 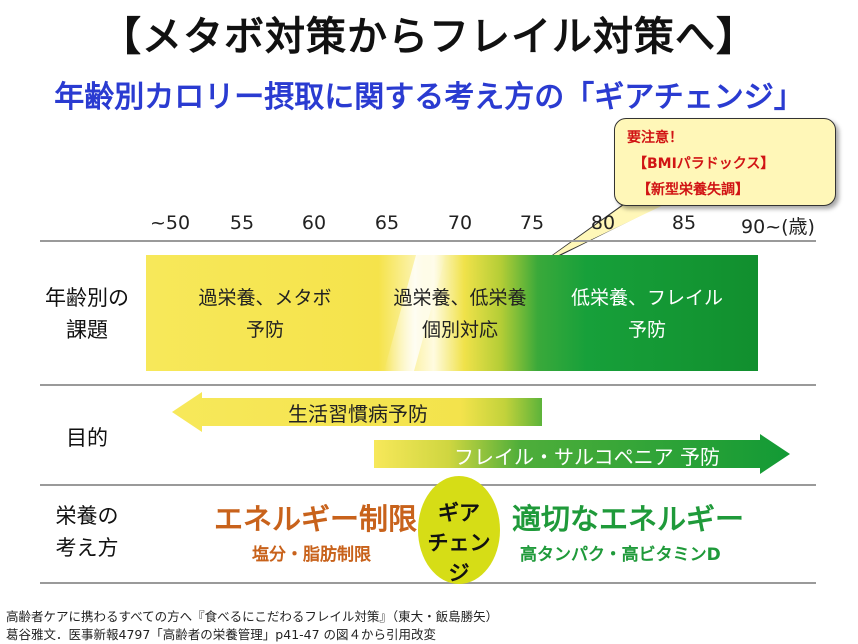 What do you see at coordinates (87, 298) in the screenshot?
I see `issues-label-line-1: 年齢別の` at bounding box center [87, 298].